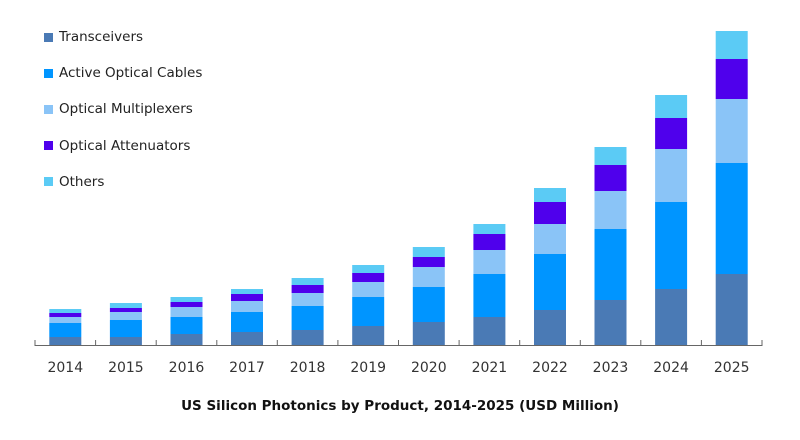  What do you see at coordinates (731, 45) in the screenshot?
I see `bar-segment-others-2025` at bounding box center [731, 45].